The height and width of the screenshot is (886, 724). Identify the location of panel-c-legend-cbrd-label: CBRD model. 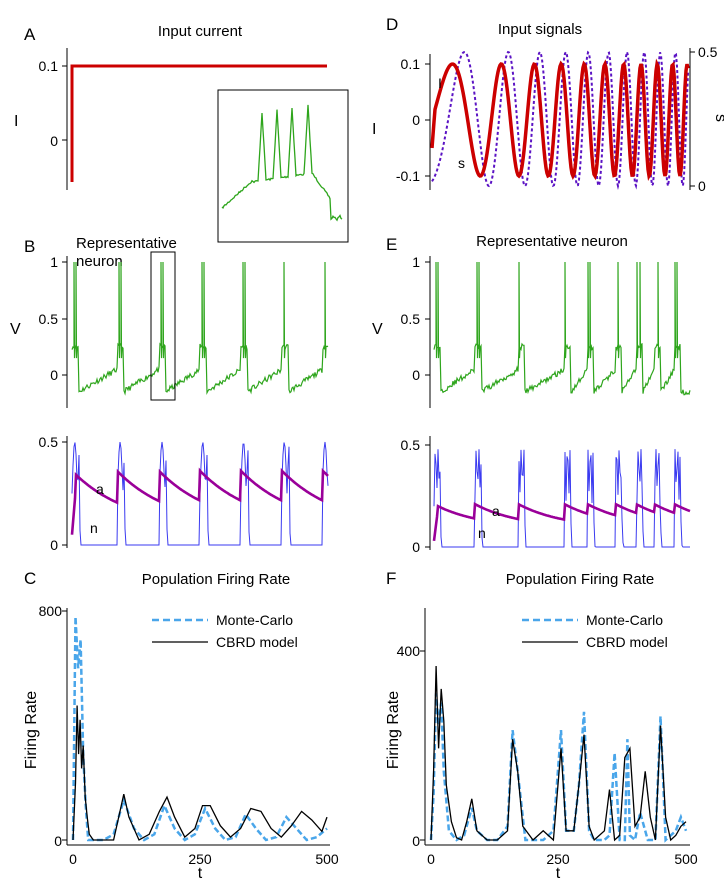
(257, 642).